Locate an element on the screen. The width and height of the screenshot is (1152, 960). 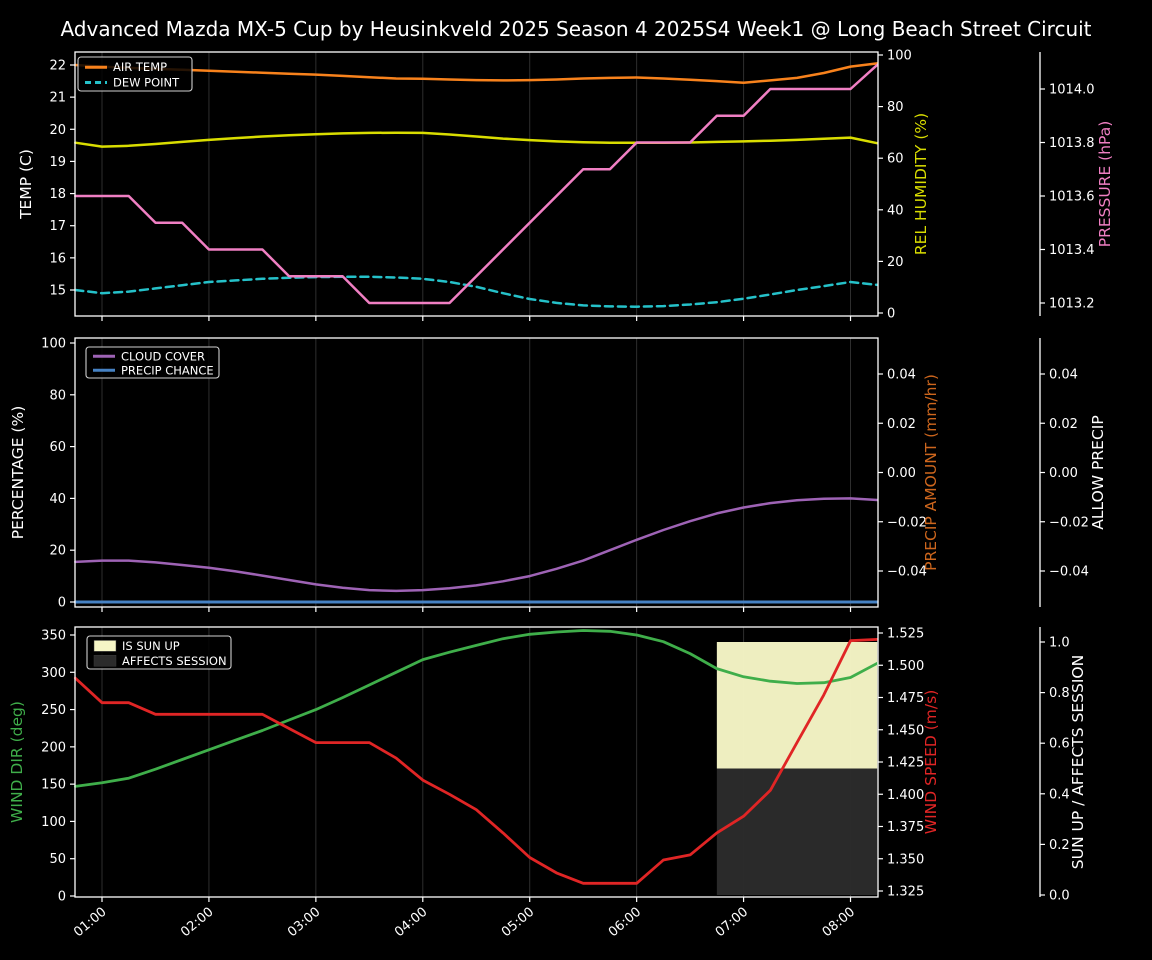
rel-humidity-axis-title: REL HUMIDITY (%) is located at coordinates (921, 184).